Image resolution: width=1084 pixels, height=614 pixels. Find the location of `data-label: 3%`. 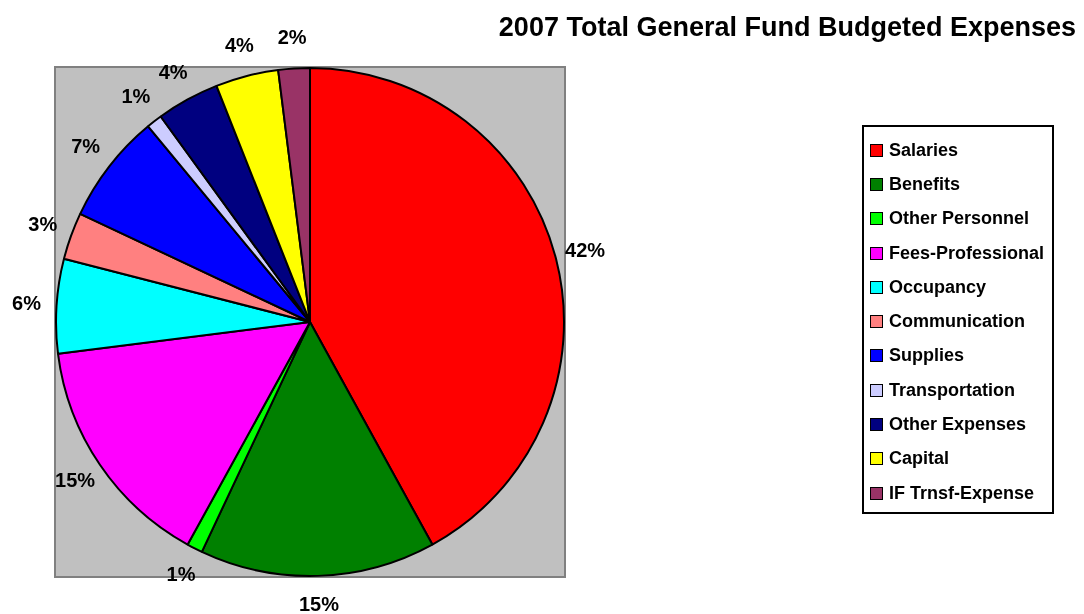

data-label: 3% is located at coordinates (43, 224).